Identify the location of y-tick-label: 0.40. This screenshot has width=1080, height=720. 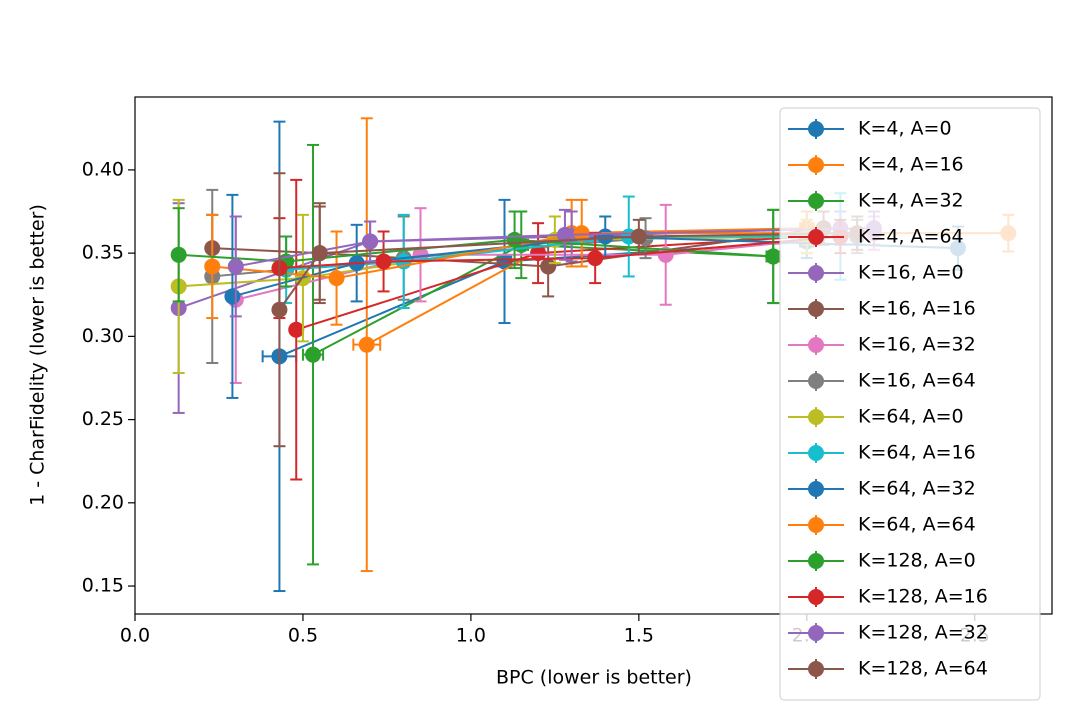
(103, 169).